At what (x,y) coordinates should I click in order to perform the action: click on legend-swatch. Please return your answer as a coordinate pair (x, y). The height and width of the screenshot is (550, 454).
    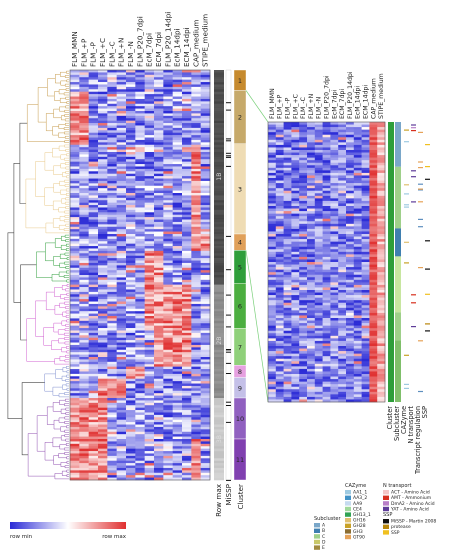
    Looking at the image, I should click on (386, 492).